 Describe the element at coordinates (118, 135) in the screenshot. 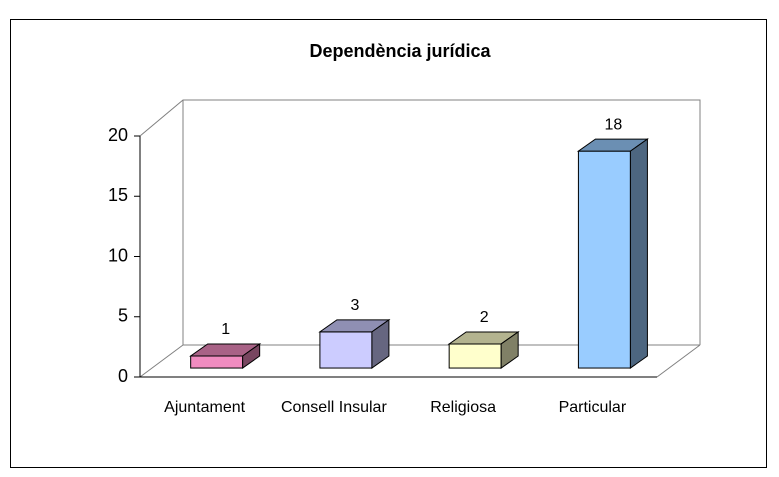

I see `y-tick-label: 20` at that location.